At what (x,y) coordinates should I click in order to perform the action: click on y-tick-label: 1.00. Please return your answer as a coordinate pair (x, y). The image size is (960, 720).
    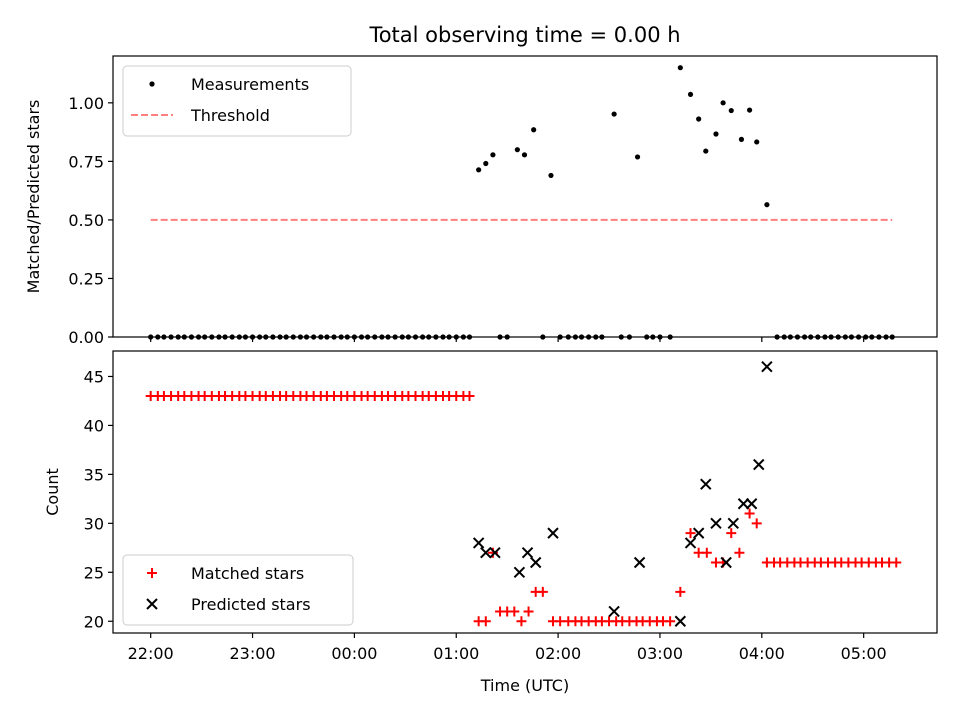
    Looking at the image, I should click on (86, 103).